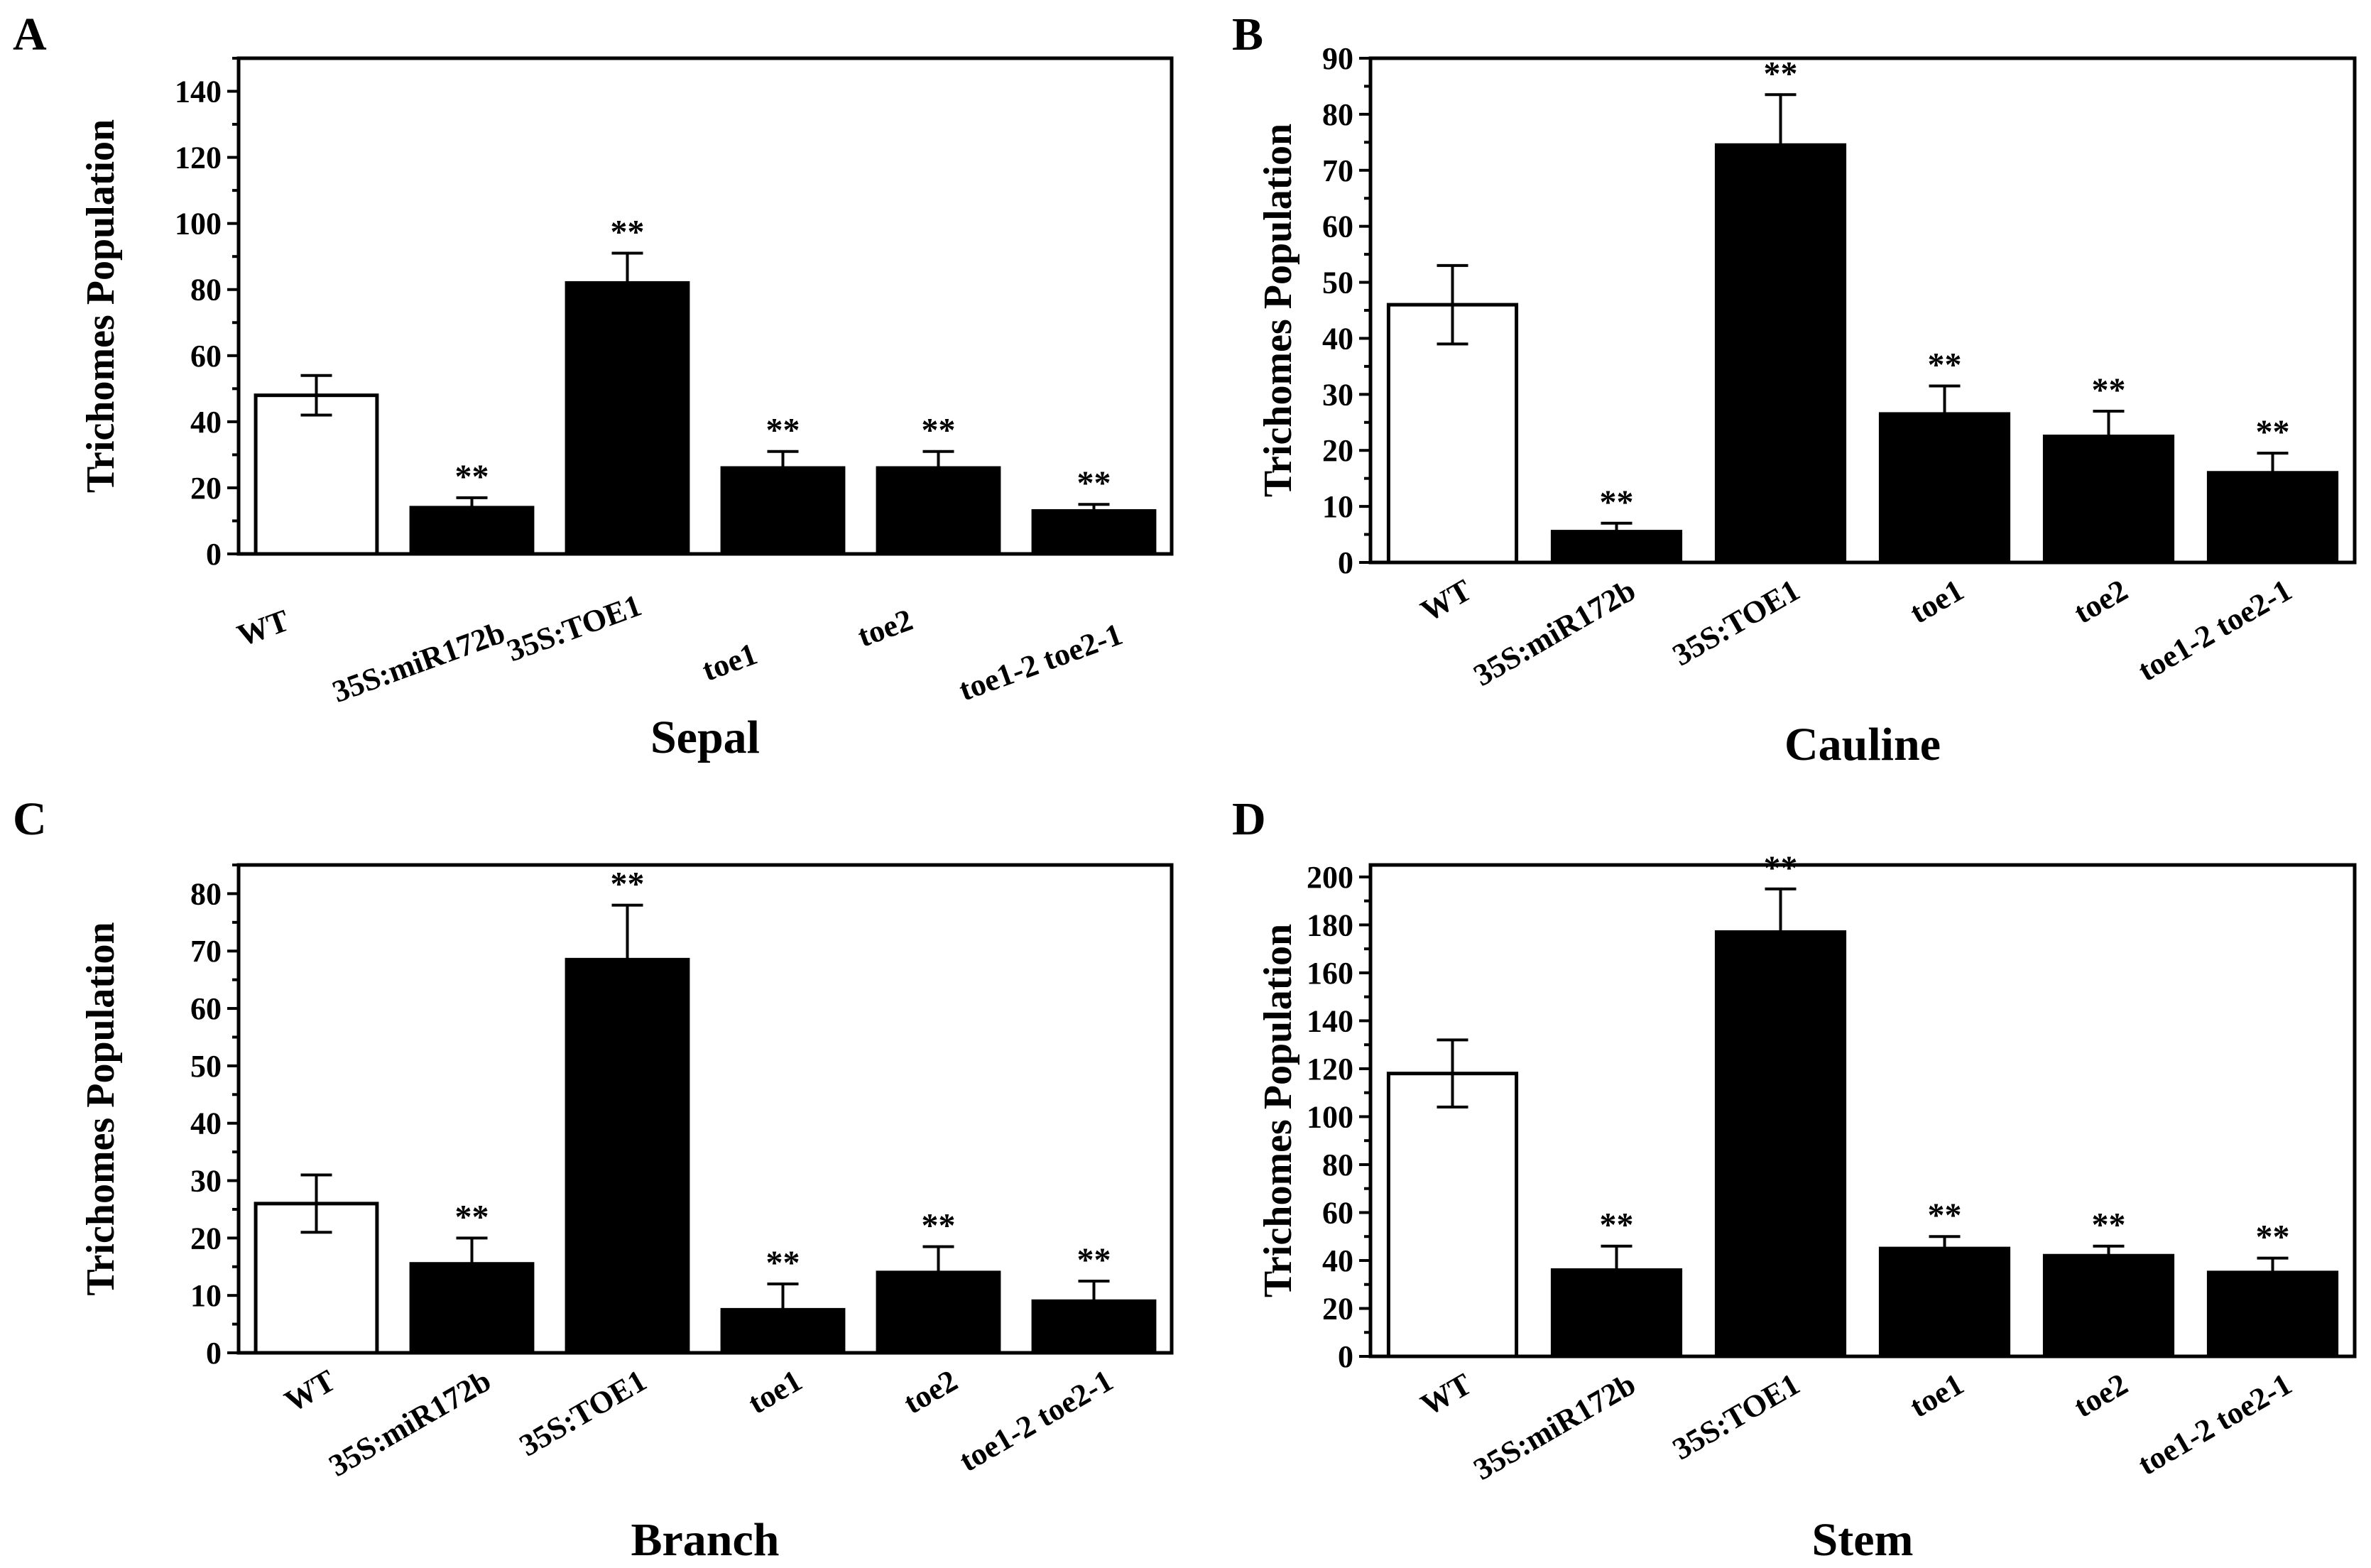 The image size is (2371, 1568). Describe the element at coordinates (1338, 58) in the screenshot. I see `y-tick-label: 90` at that location.